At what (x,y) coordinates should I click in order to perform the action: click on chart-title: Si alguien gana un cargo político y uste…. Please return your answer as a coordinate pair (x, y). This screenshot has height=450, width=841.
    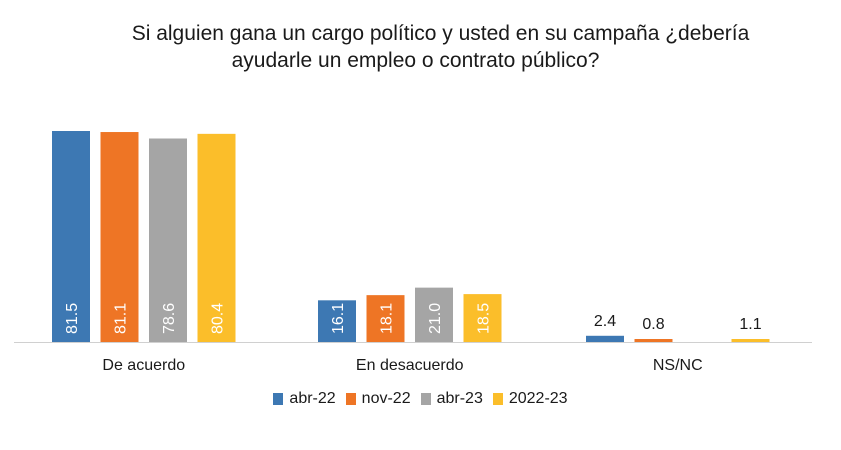
    Looking at the image, I should click on (420, 47).